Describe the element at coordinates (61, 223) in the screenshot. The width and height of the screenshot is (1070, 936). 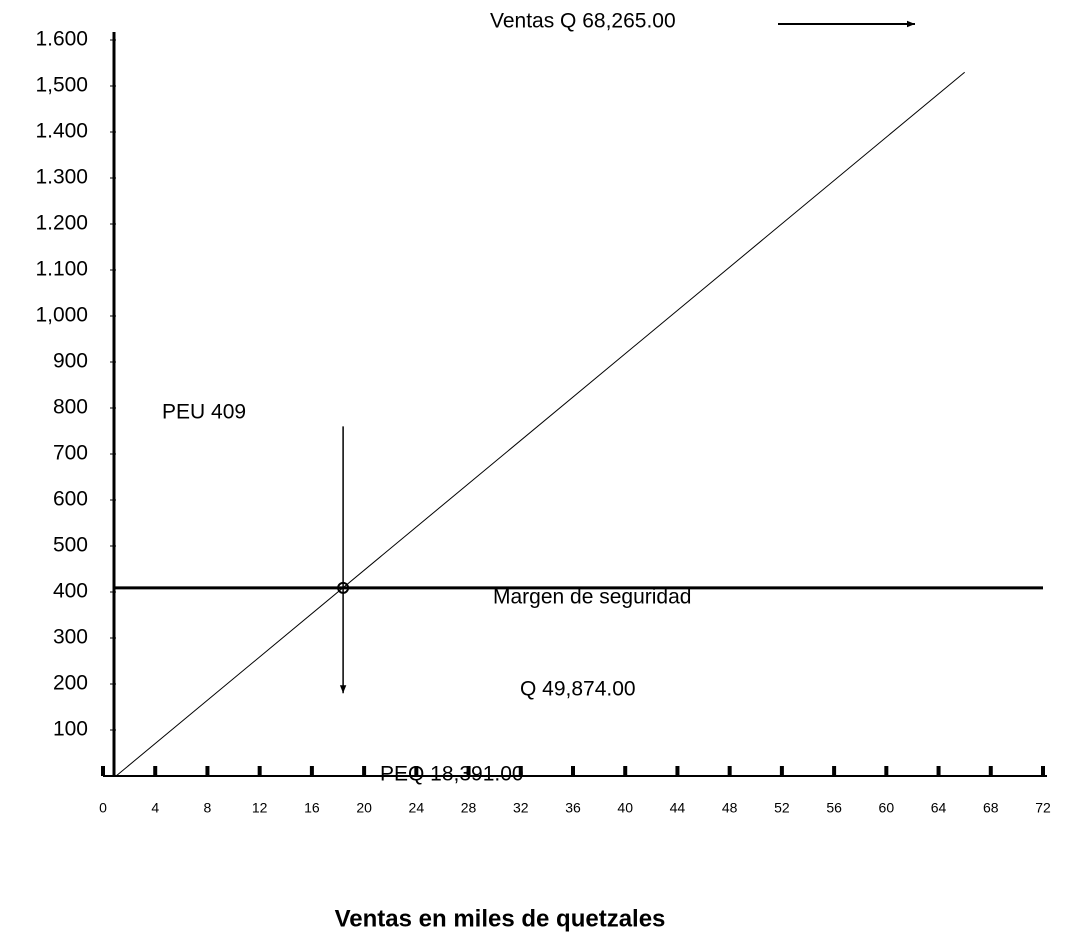
I see `y-tick-label: 1.200` at that location.